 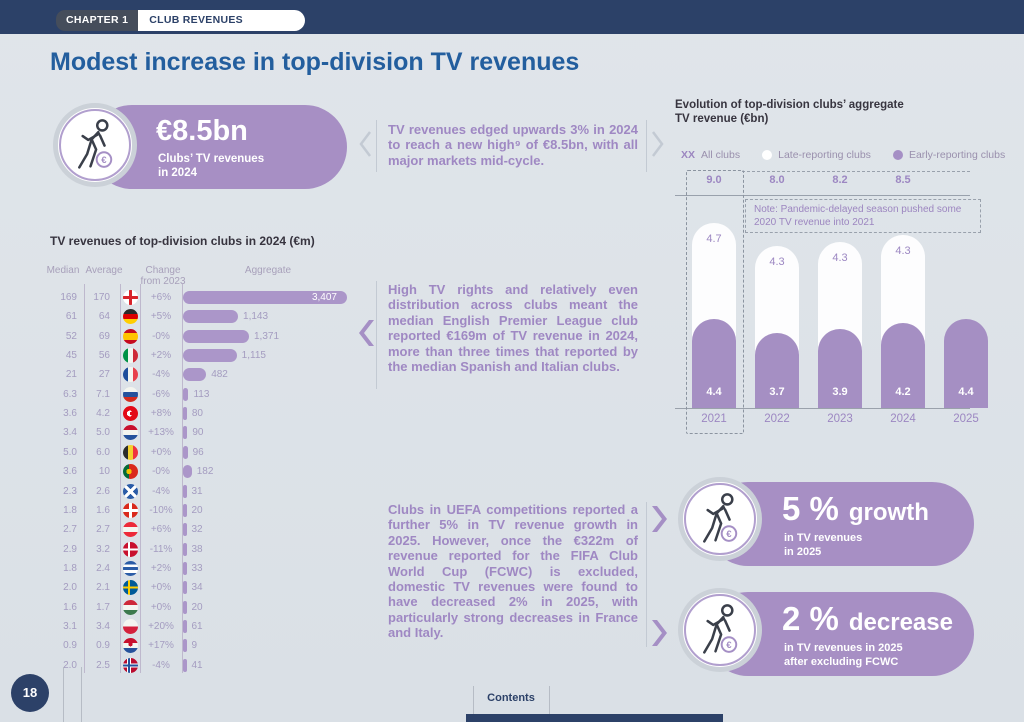 I want to click on flag-germany-icon, so click(x=130, y=316).